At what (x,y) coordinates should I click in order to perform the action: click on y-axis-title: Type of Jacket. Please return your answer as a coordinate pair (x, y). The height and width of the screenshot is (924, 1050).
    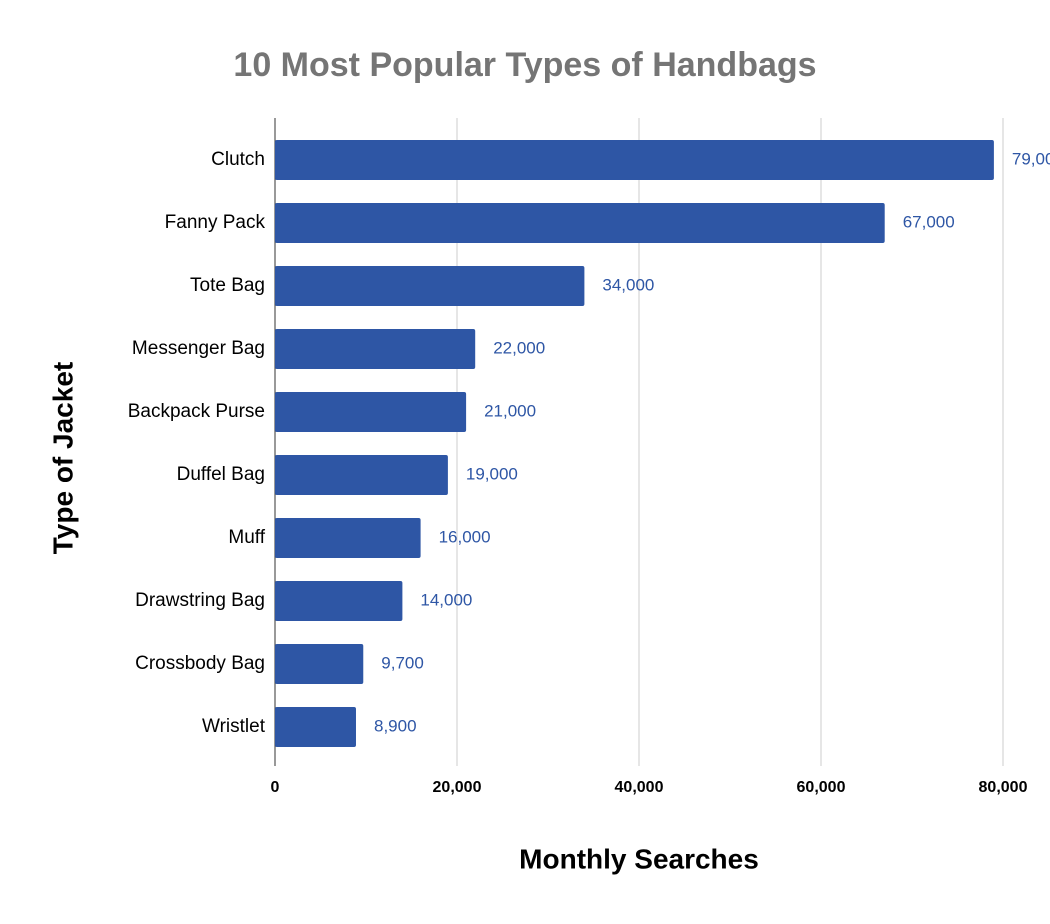
    Looking at the image, I should click on (62, 458).